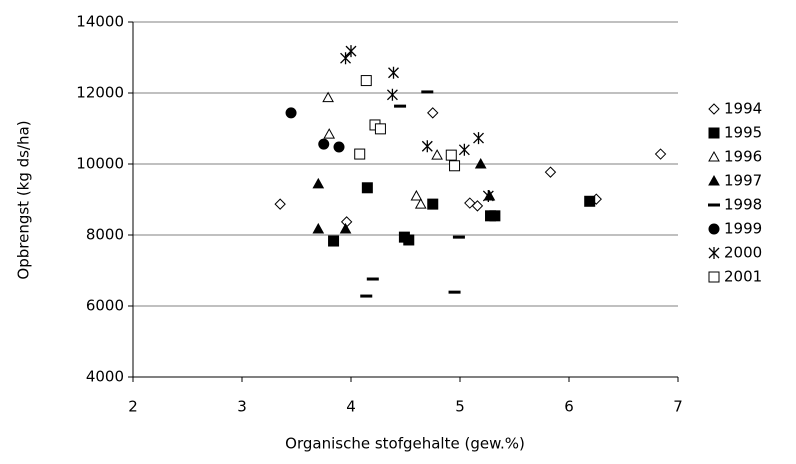 The height and width of the screenshot is (464, 796). I want to click on y-tick-label: 6000, so click(105, 306).